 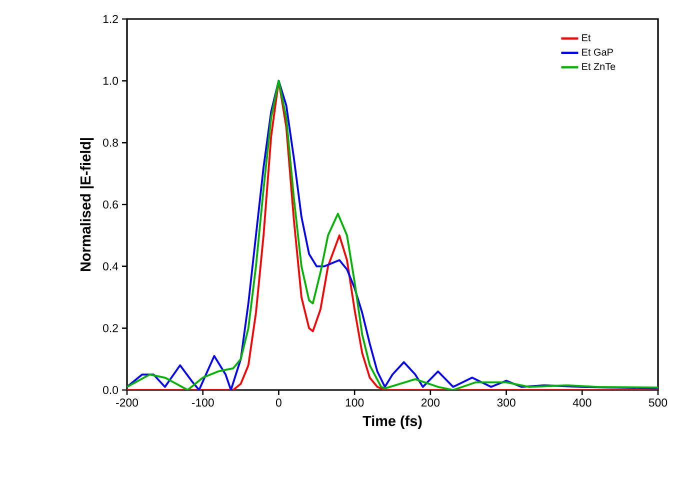 I want to click on x-tick-label: 100, so click(x=355, y=402).